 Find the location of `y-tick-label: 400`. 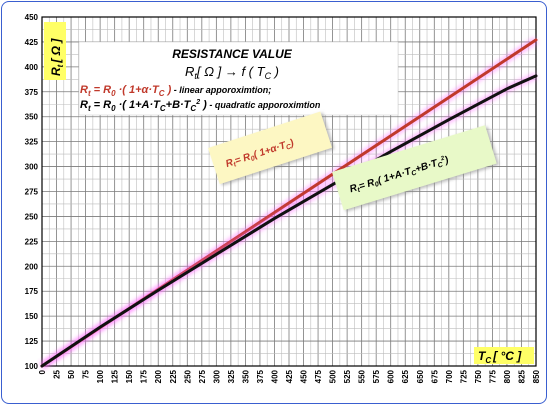

y-tick-label: 400 is located at coordinates (32, 67).